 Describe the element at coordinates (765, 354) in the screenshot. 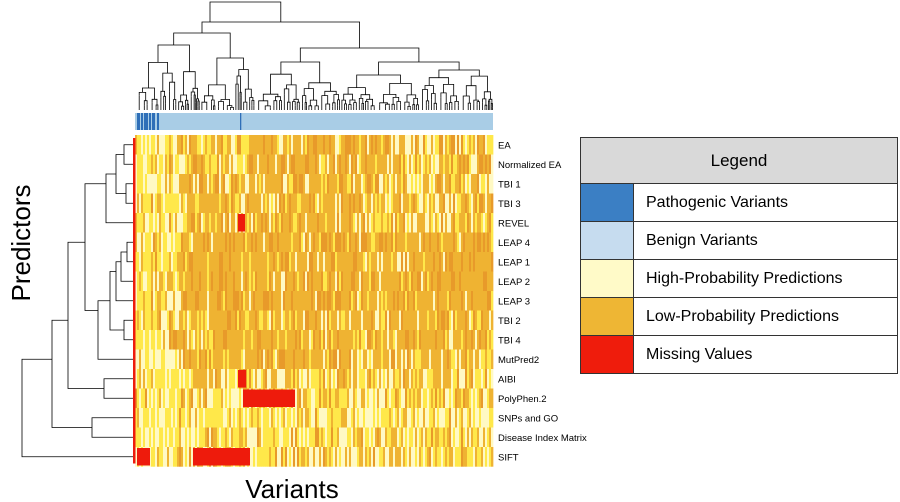

I see `legend-label: Missing Values` at that location.